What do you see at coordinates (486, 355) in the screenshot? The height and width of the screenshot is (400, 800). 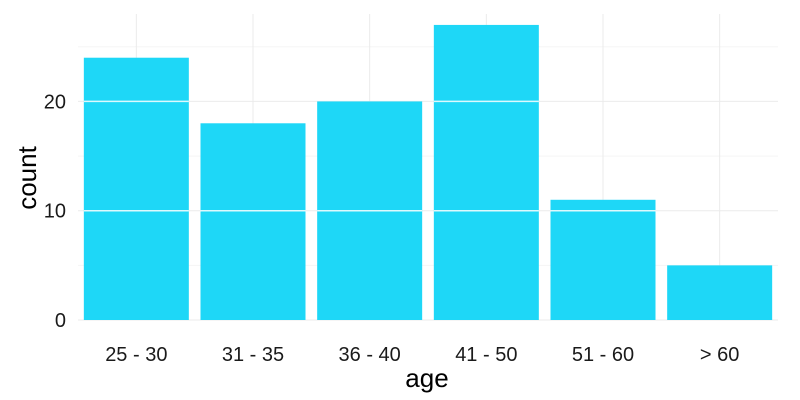 I see `x-tick-label: 41 - 50` at bounding box center [486, 355].